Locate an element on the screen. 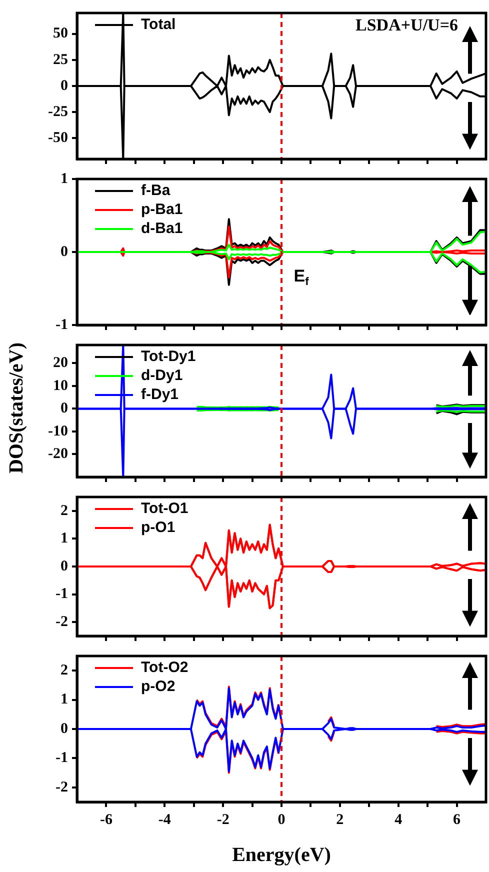 This screenshot has width=489, height=872. legend-label: p-O2 is located at coordinates (158, 687).